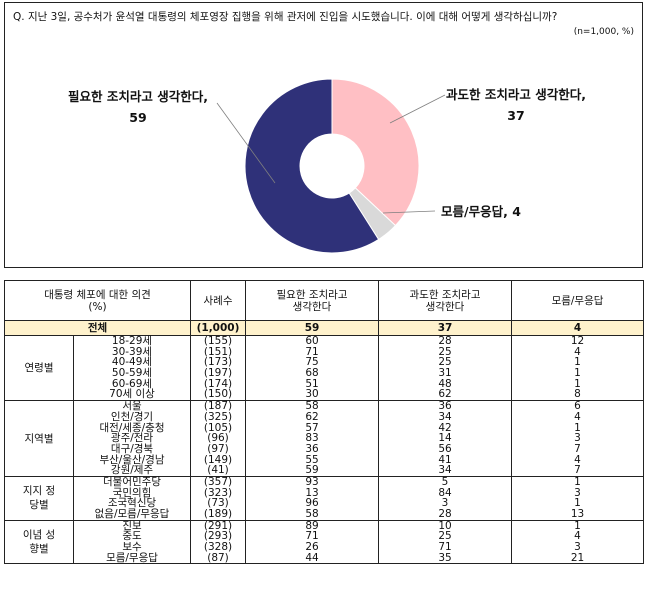  Describe the element at coordinates (218, 503) in the screenshot. I see `cell-value: (73)` at that location.